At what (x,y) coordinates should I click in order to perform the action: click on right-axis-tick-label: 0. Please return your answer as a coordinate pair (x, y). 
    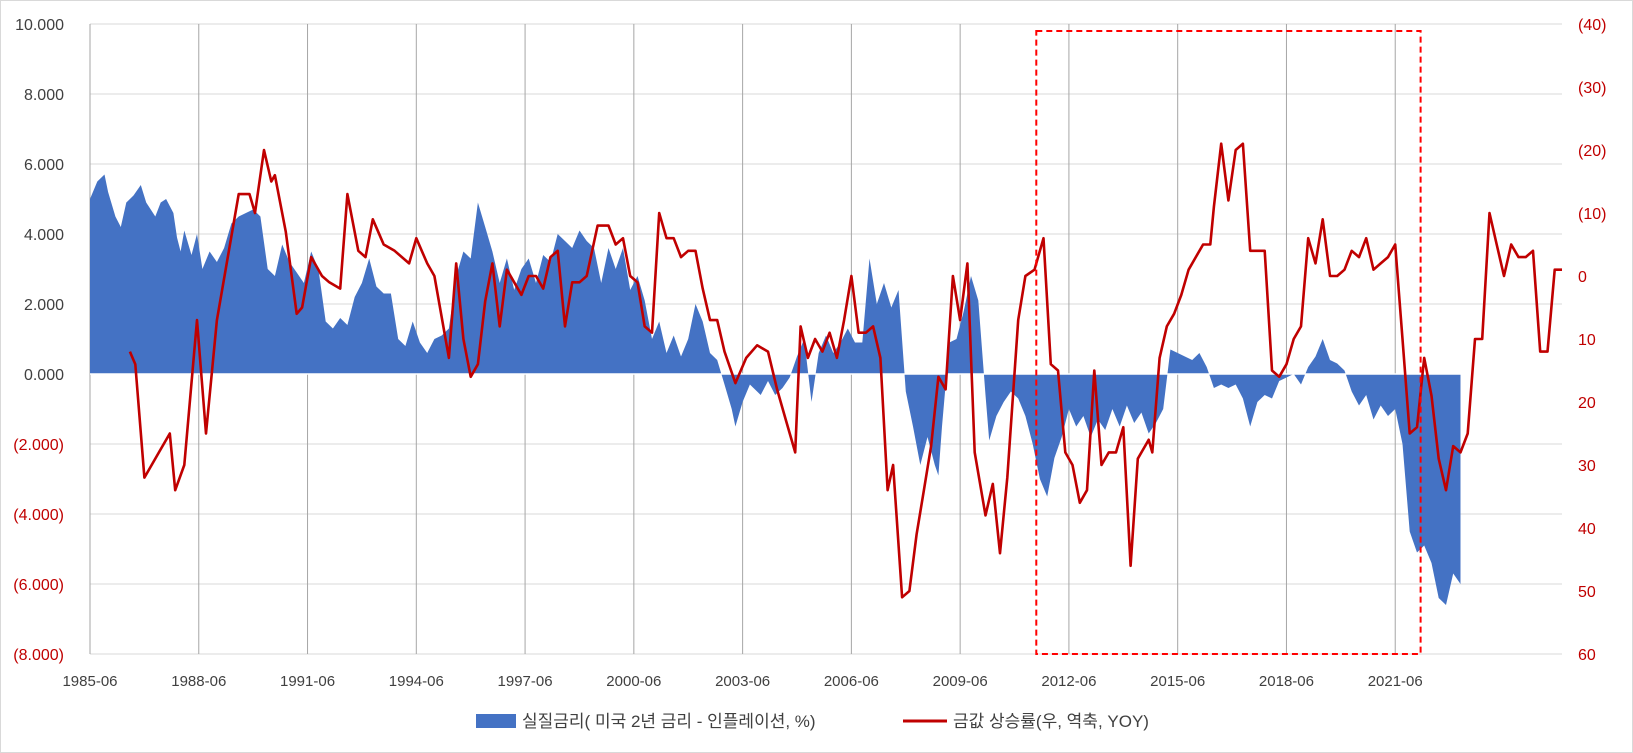
    Looking at the image, I should click on (1582, 277).